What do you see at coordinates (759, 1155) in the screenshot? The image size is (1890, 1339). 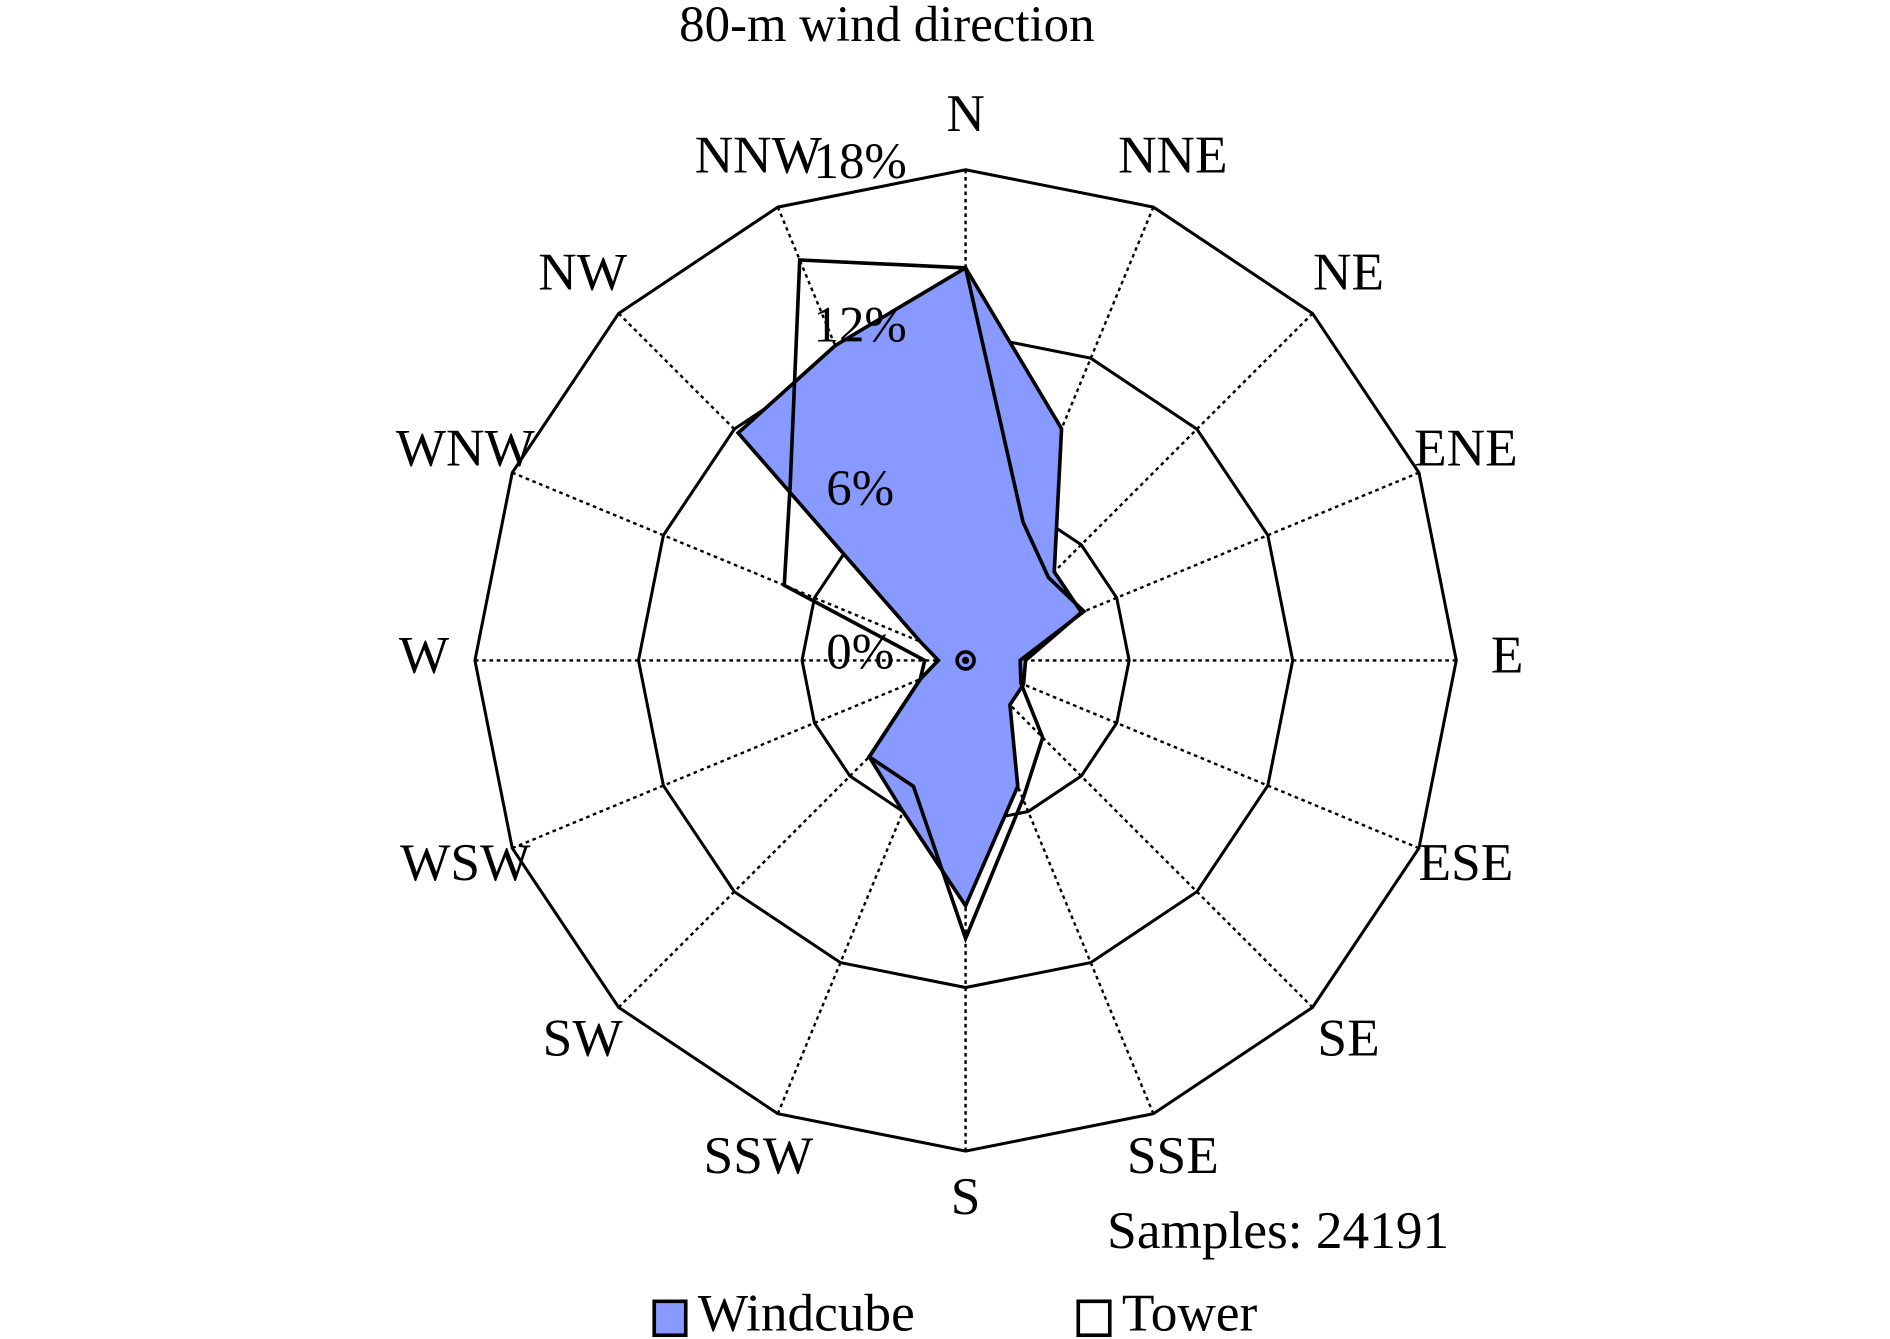 I see `category-label: SSW` at bounding box center [759, 1155].